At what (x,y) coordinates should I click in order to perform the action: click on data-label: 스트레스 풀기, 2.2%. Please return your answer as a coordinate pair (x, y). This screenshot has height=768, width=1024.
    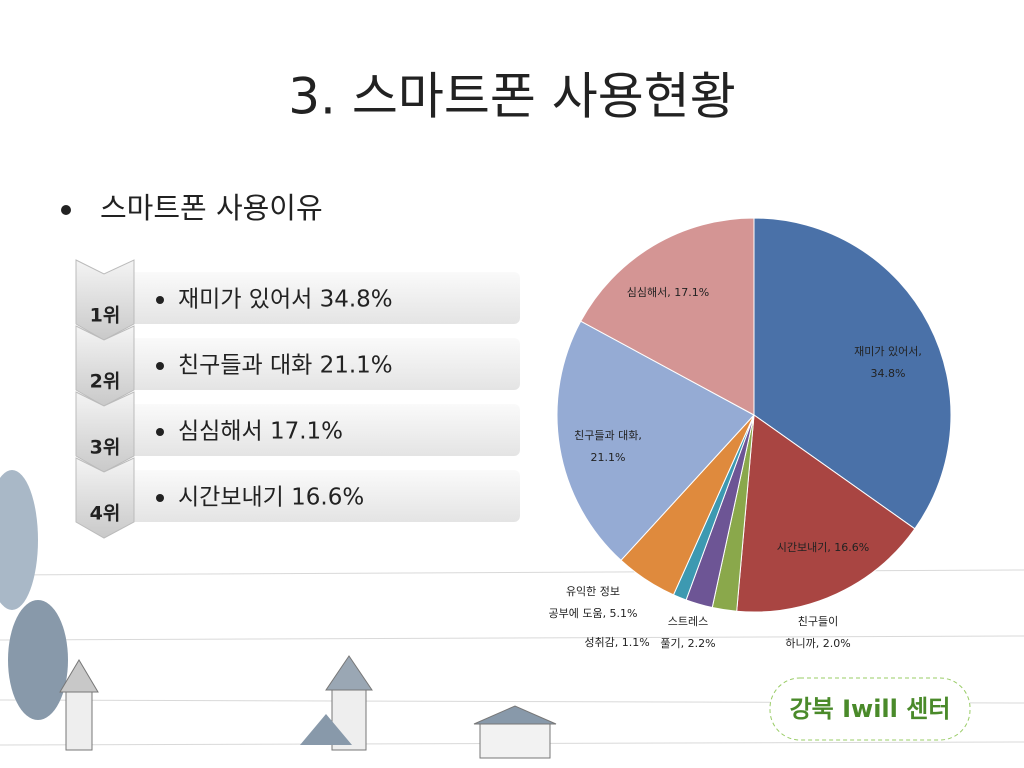
    Looking at the image, I should click on (687, 632).